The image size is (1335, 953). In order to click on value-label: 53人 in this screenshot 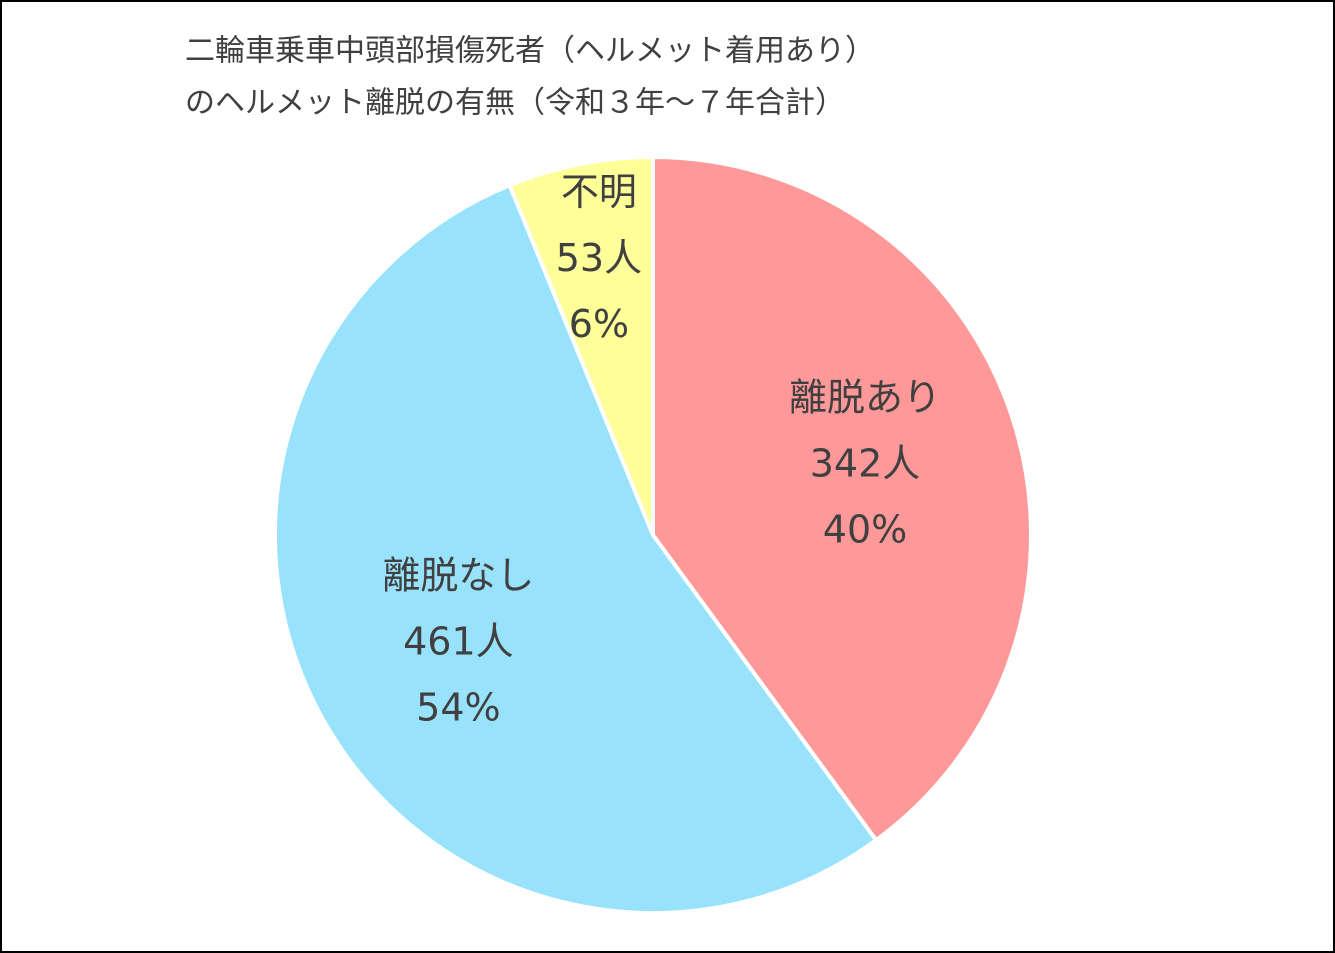, I will do `click(599, 258)`.